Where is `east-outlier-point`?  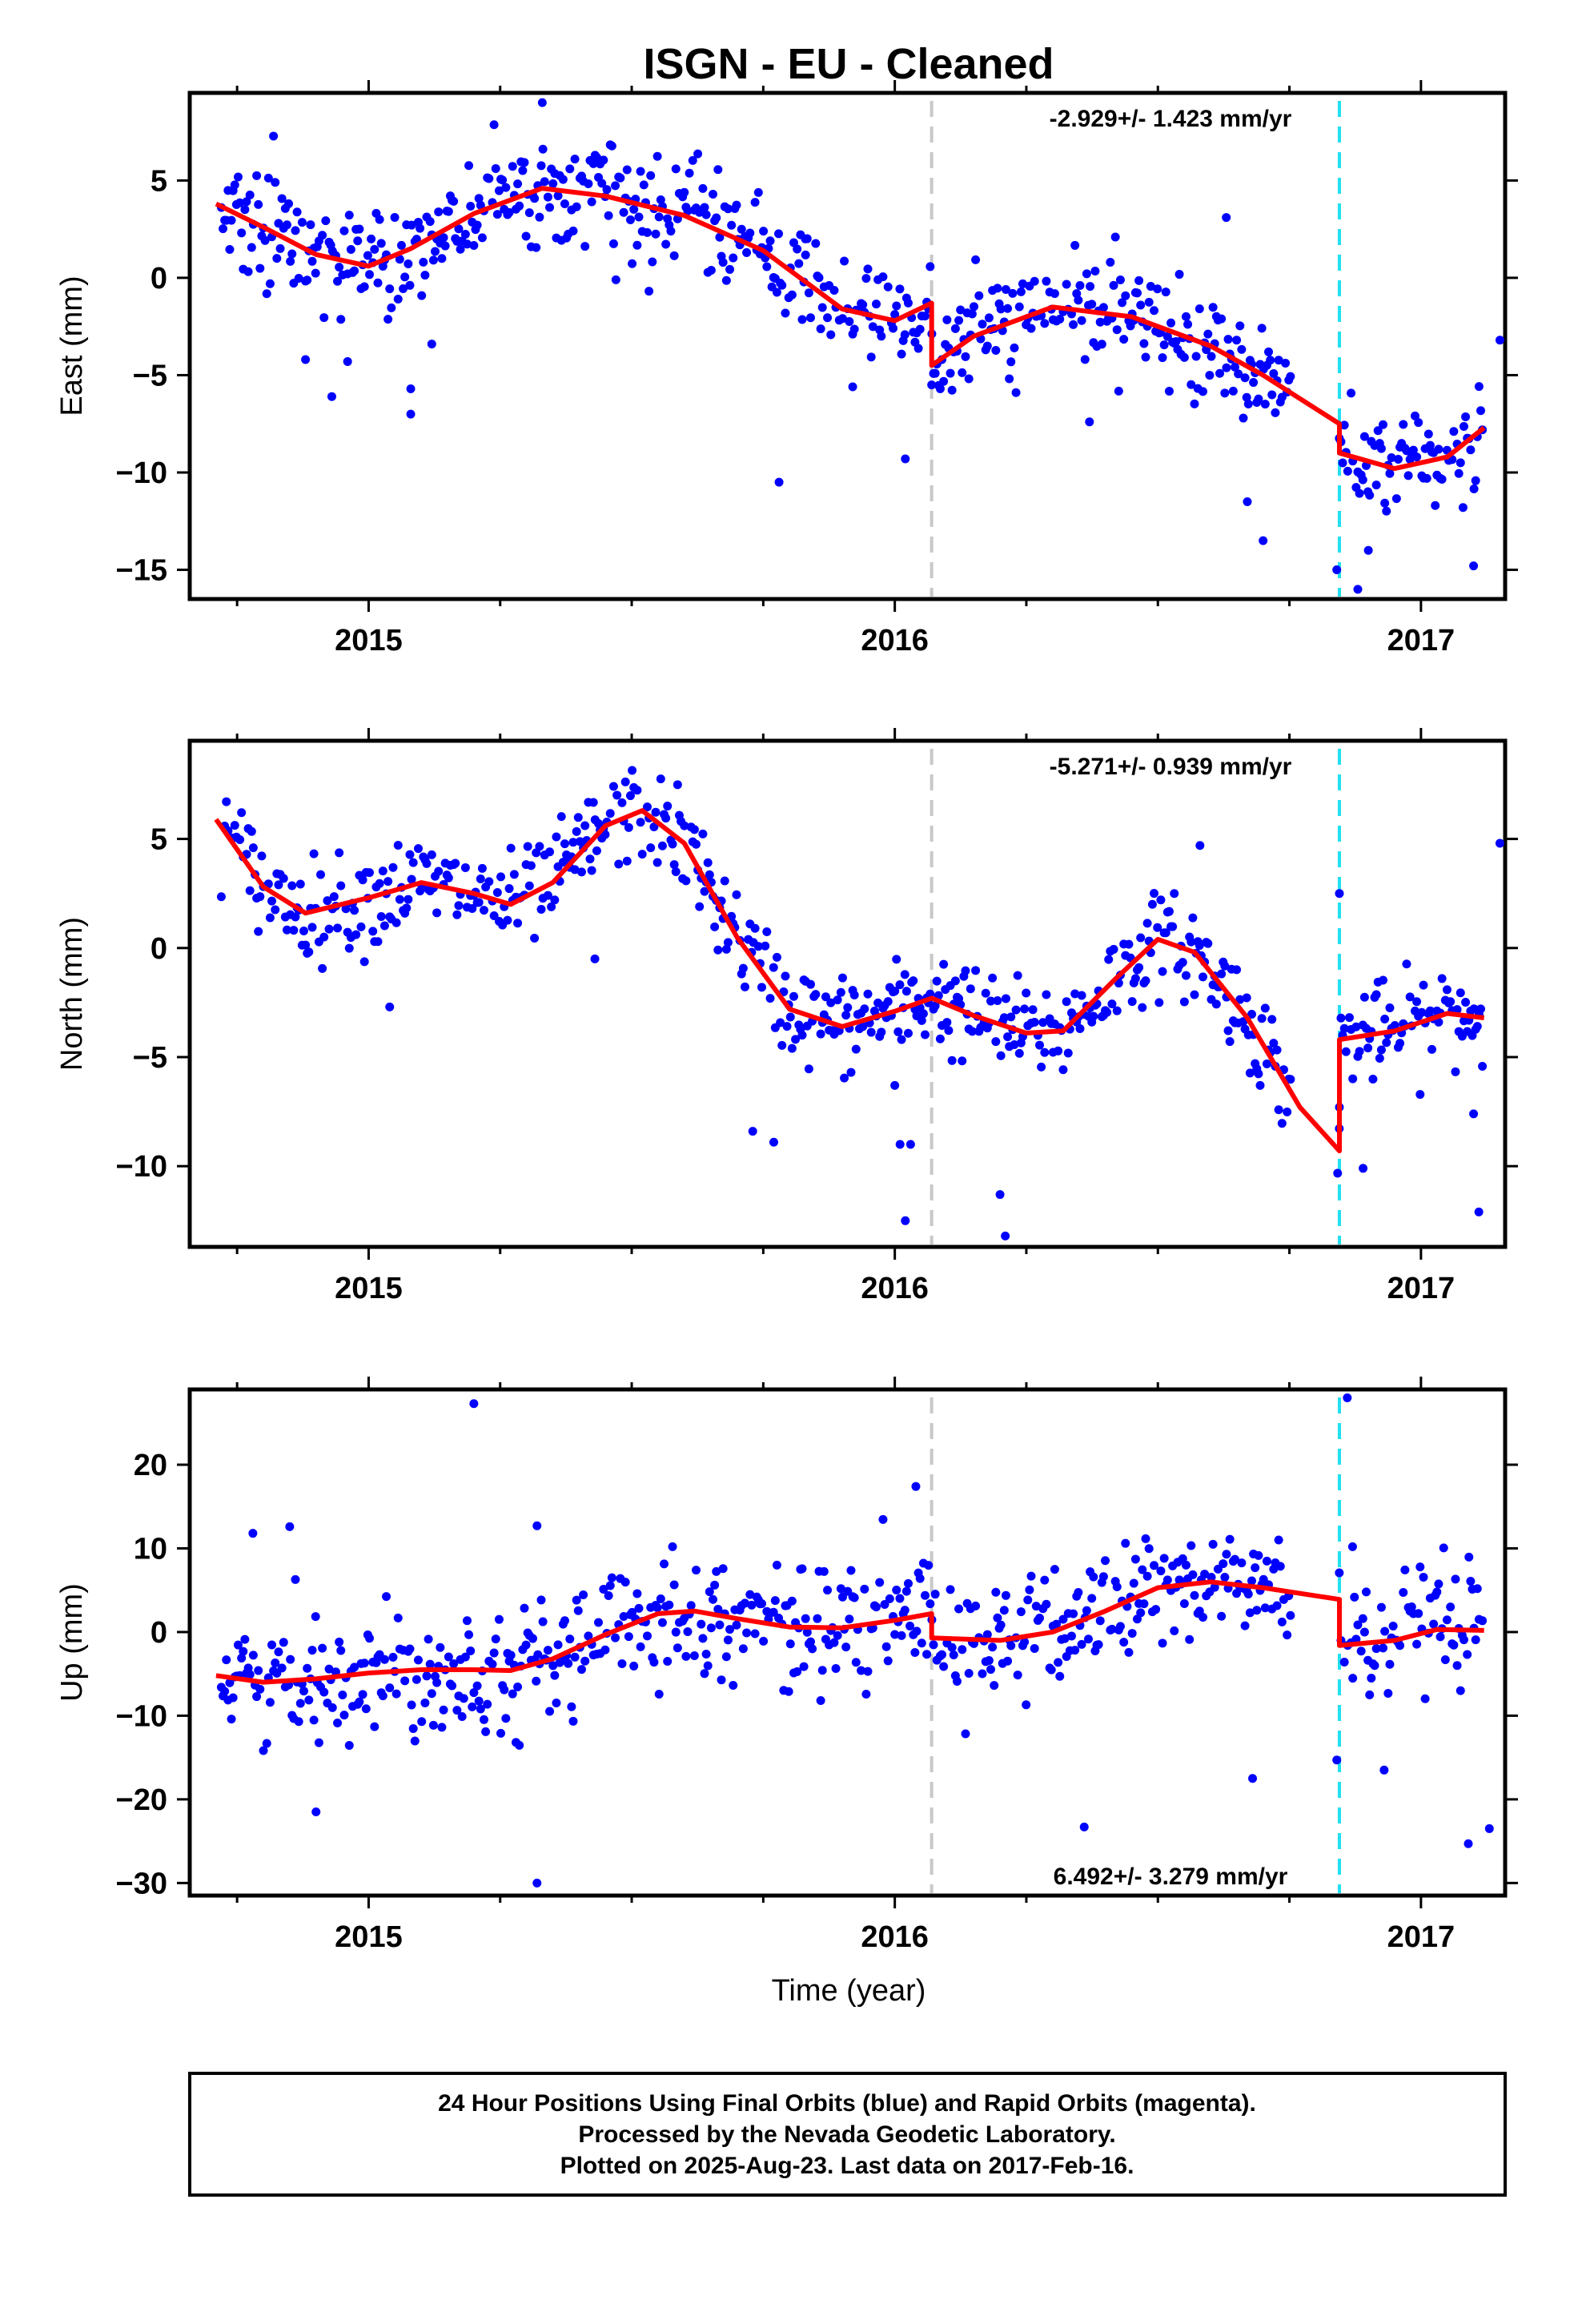 east-outlier-point is located at coordinates (905, 459).